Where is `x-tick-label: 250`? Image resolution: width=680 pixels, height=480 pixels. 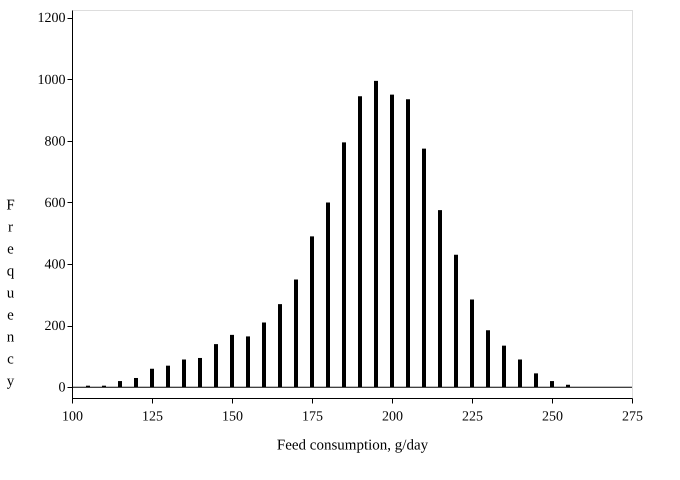 x-tick-label: 250 is located at coordinates (552, 417).